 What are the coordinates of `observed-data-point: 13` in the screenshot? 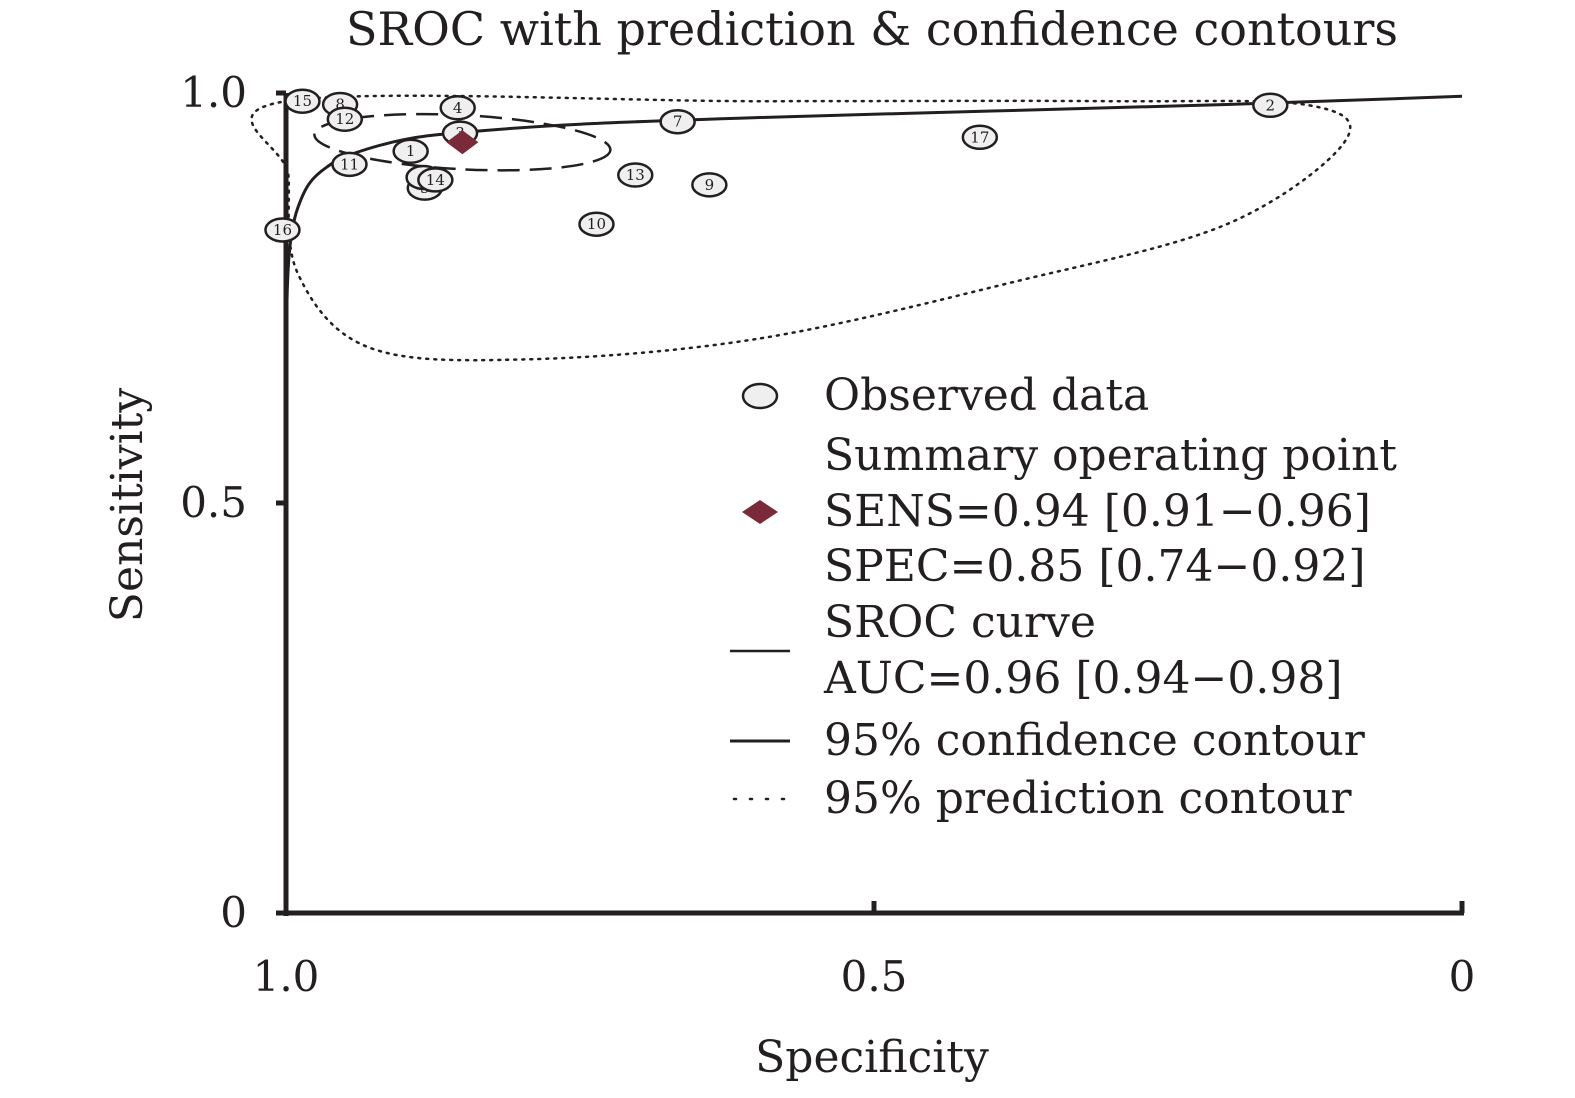 It's located at (635, 175).